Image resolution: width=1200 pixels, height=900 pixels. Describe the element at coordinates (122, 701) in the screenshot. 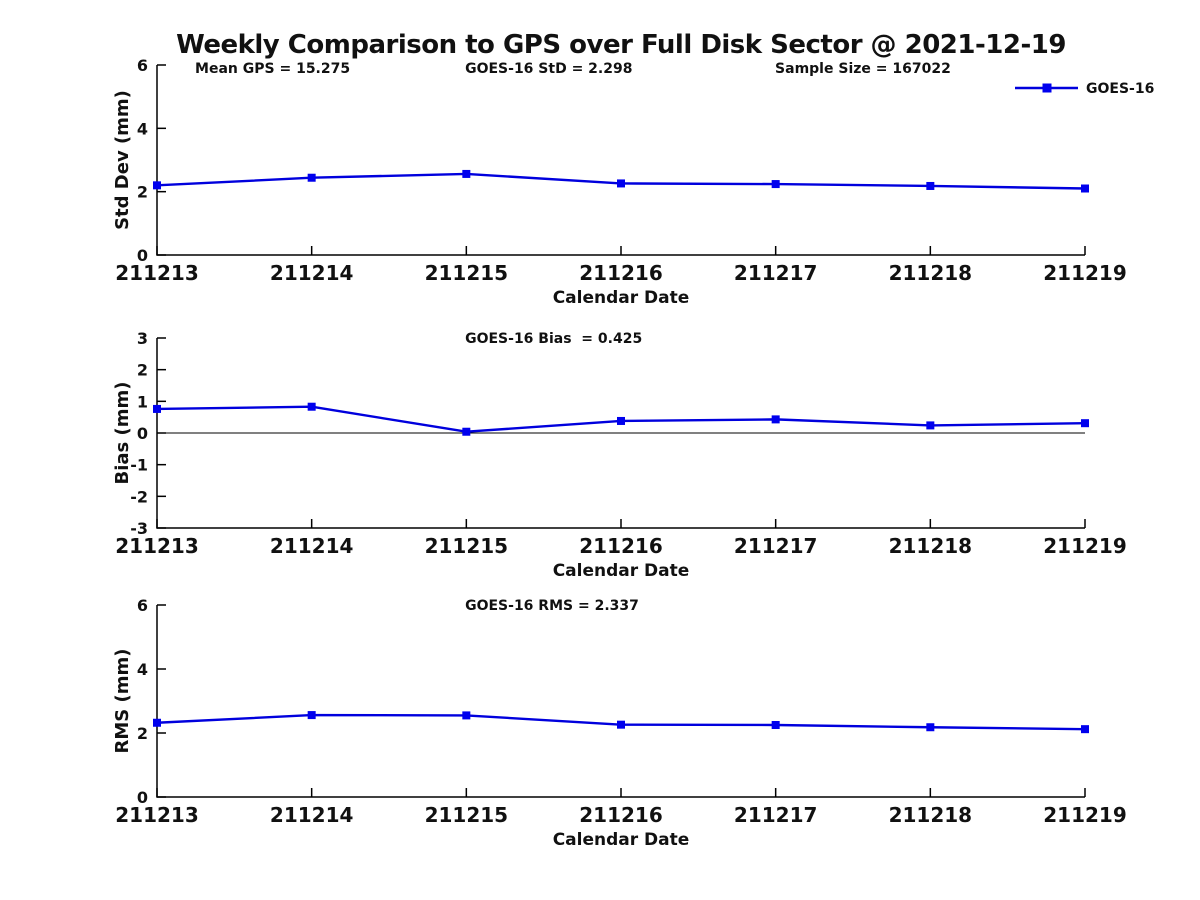

I see `y-axis-label: RMS (mm)` at that location.